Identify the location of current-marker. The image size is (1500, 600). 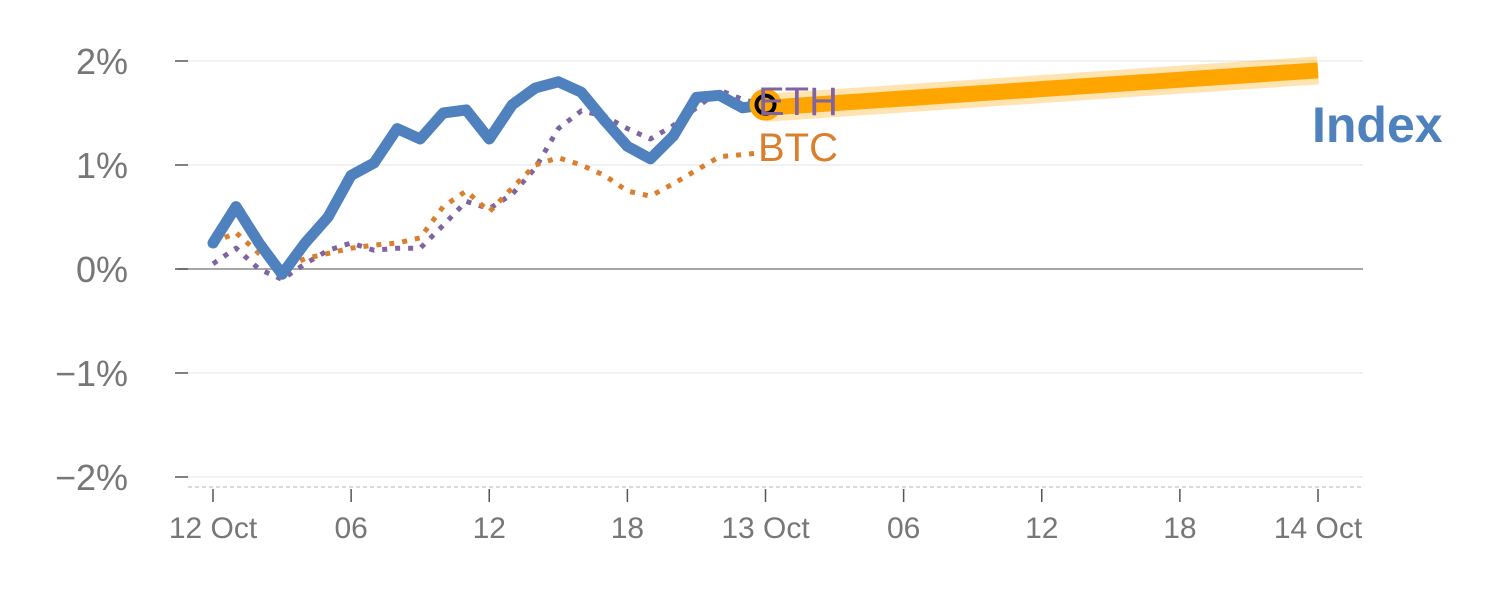
(765, 104).